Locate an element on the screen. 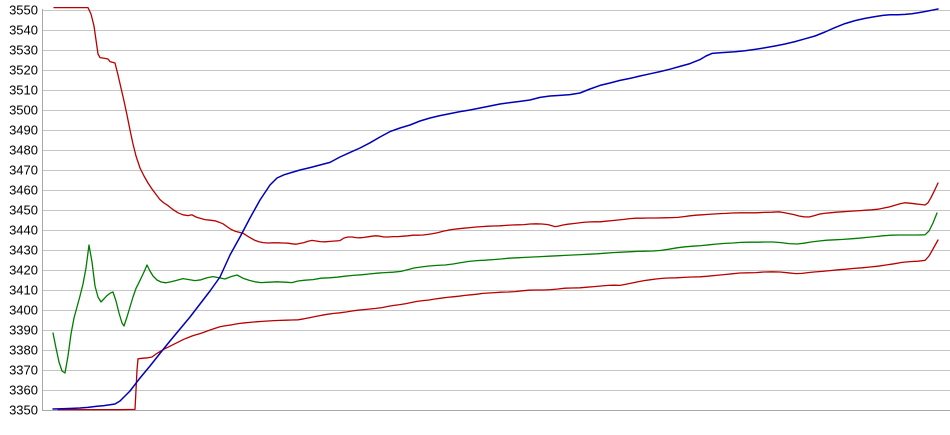 This screenshot has width=950, height=435. y-tick-label: 3530 is located at coordinates (23, 50).